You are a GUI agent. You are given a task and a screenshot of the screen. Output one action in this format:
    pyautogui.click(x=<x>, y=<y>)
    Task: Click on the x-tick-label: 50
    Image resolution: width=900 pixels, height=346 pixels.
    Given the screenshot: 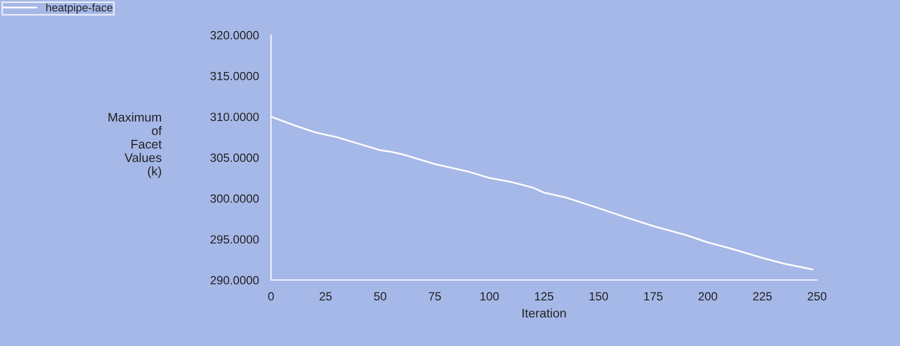 What is the action you would take?
    pyautogui.click(x=380, y=296)
    